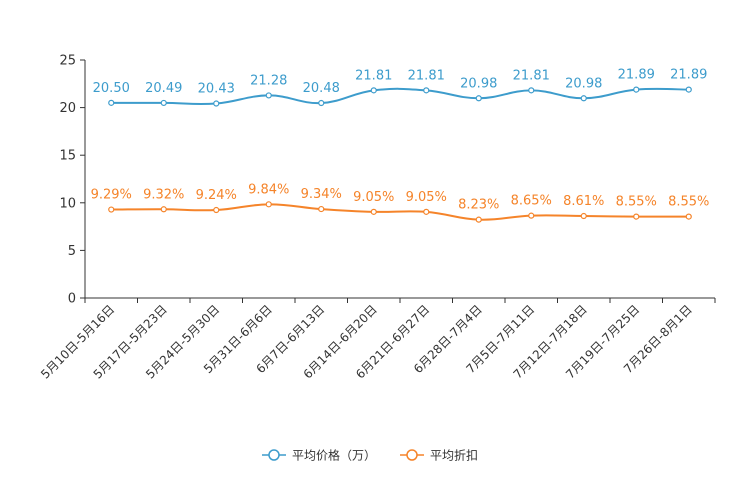 The height and width of the screenshot is (496, 744). I want to click on legend-label: 平均折扣, so click(454, 455).